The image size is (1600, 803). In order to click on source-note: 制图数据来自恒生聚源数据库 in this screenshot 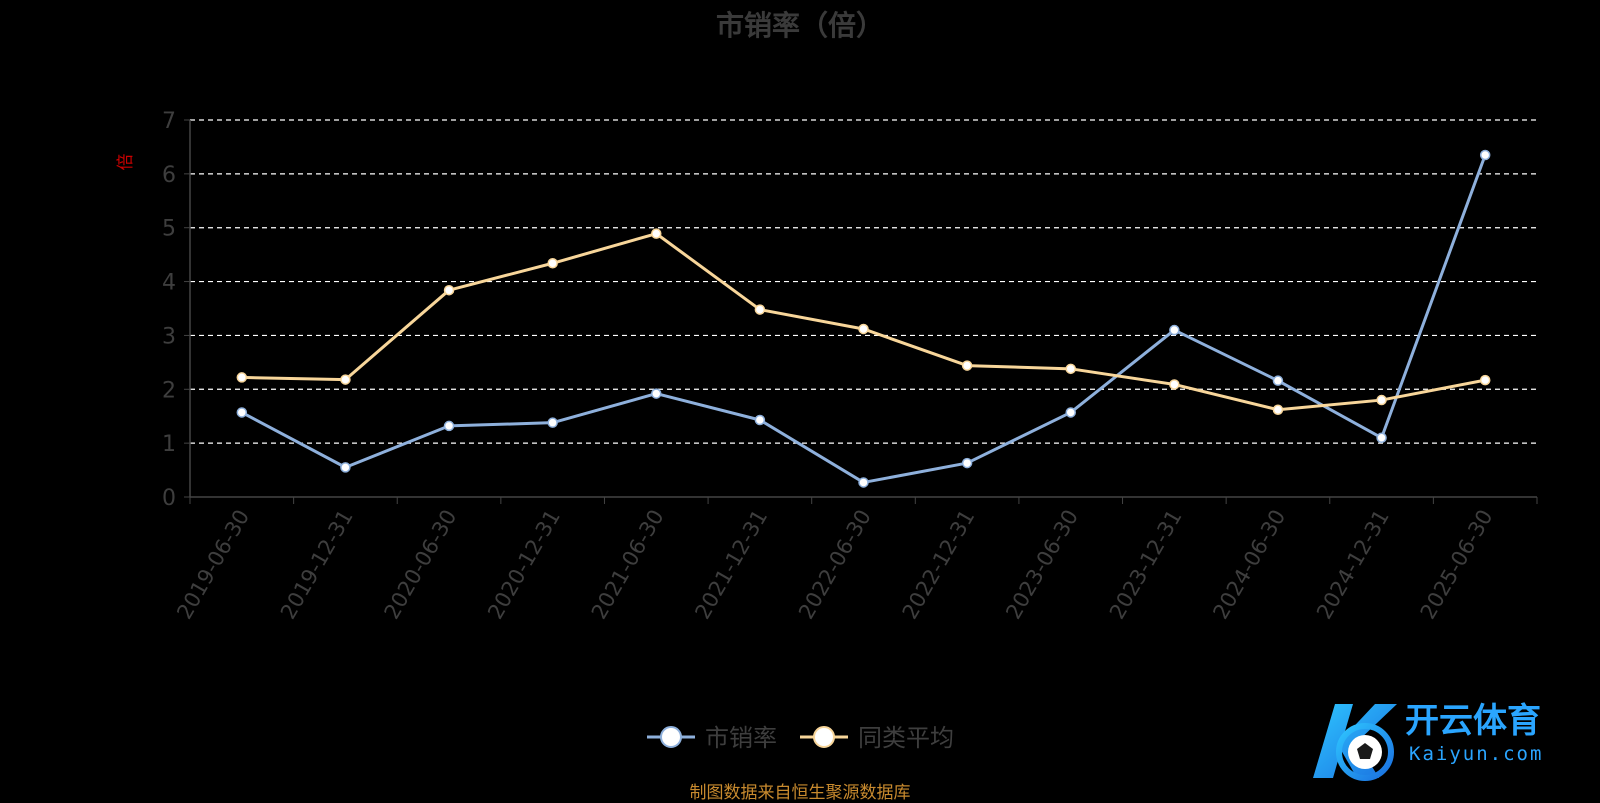, I will do `click(800, 793)`.